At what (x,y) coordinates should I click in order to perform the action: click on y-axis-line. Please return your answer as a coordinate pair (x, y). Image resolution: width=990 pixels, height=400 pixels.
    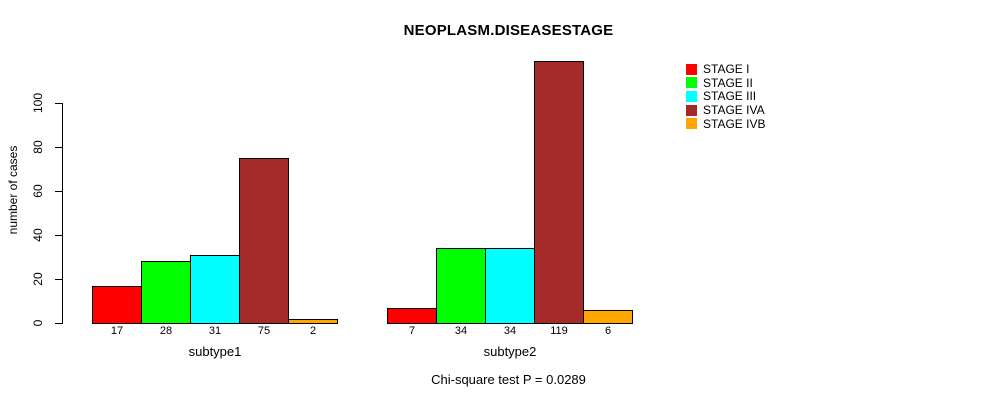
    Looking at the image, I should click on (62, 213).